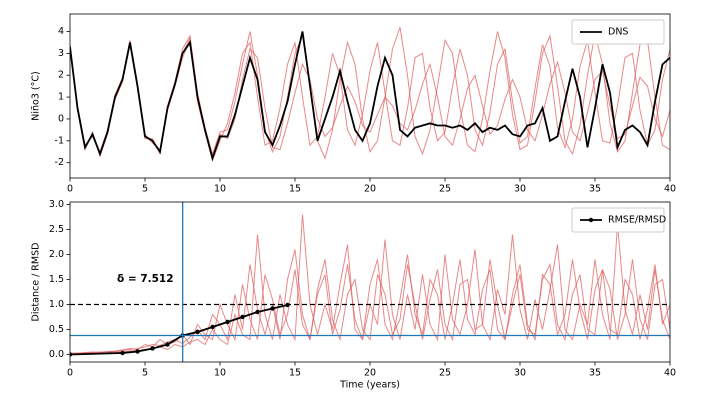 The image size is (714, 402). I want to click on annotation: δ = 7.512, so click(145, 279).